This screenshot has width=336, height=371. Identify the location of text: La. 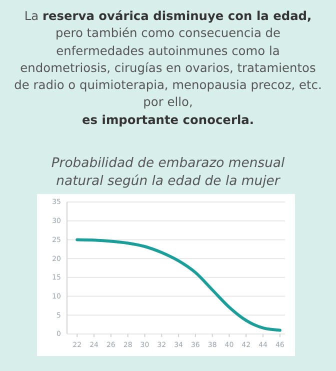
(32, 16).